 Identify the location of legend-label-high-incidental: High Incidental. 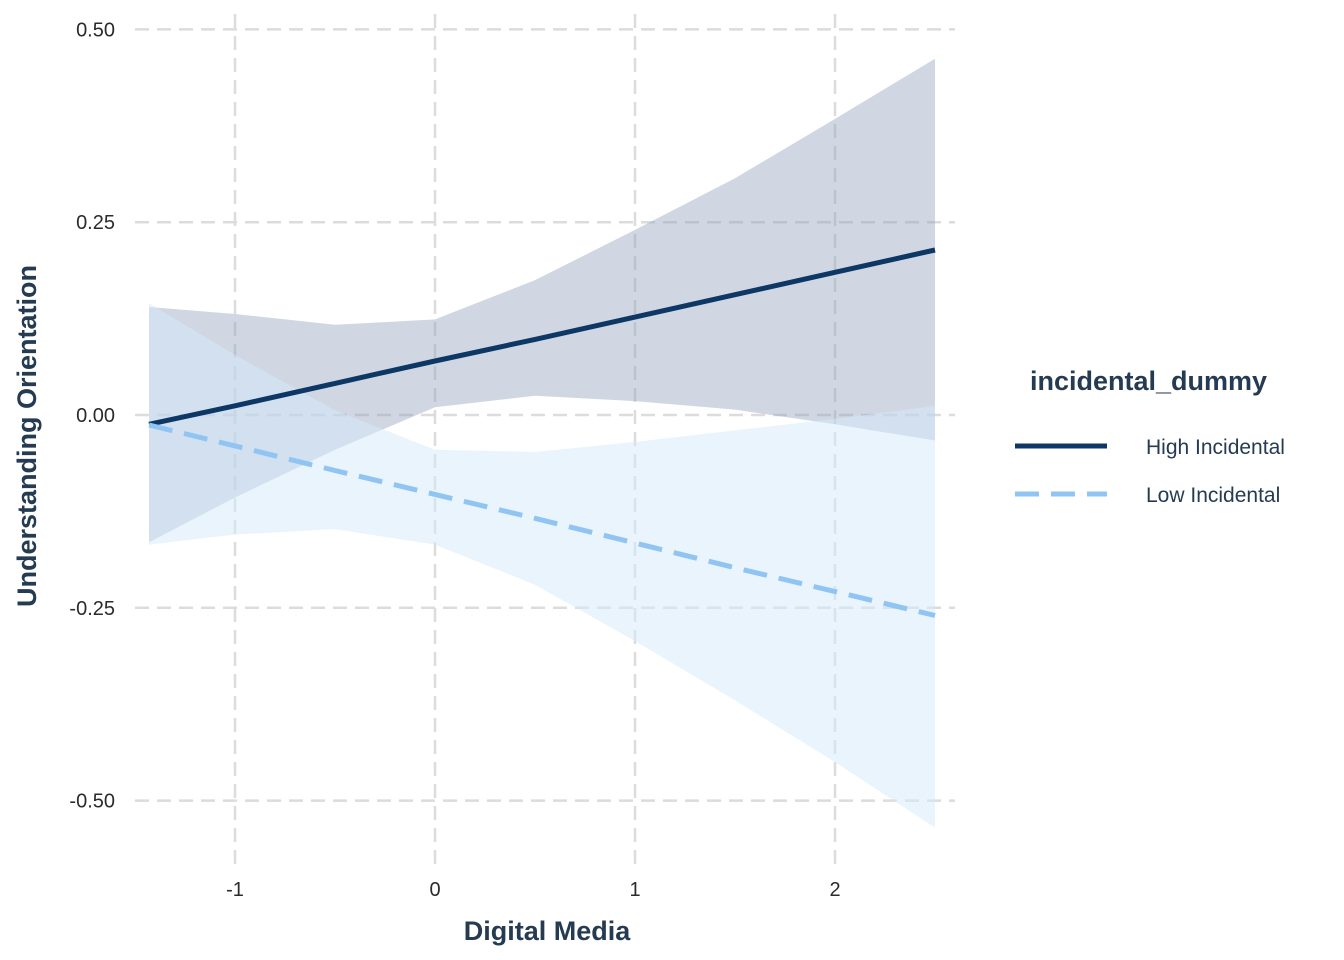
(1215, 447).